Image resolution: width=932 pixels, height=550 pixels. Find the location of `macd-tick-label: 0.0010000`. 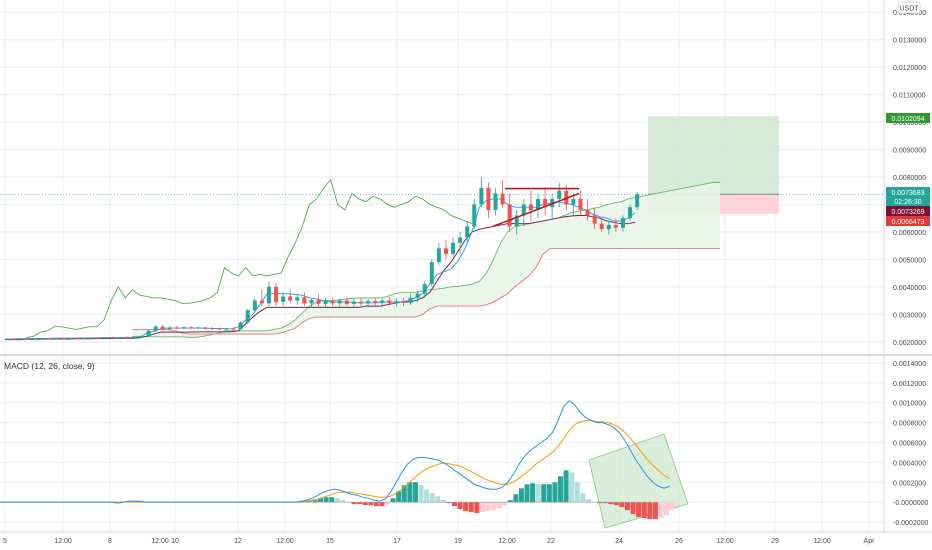

macd-tick-label: 0.0010000 is located at coordinates (909, 404).